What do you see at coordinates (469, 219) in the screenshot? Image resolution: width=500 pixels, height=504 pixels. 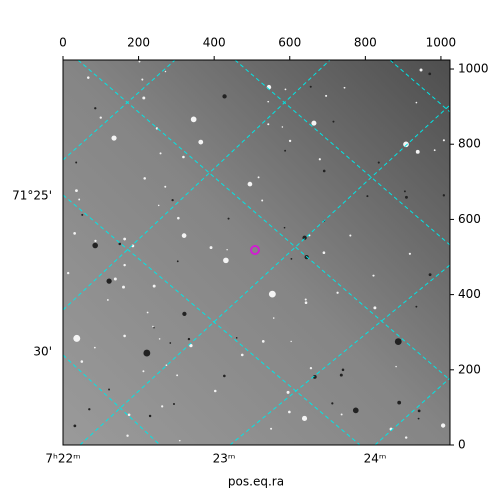 I see `y-tick-label: 600` at bounding box center [469, 219].